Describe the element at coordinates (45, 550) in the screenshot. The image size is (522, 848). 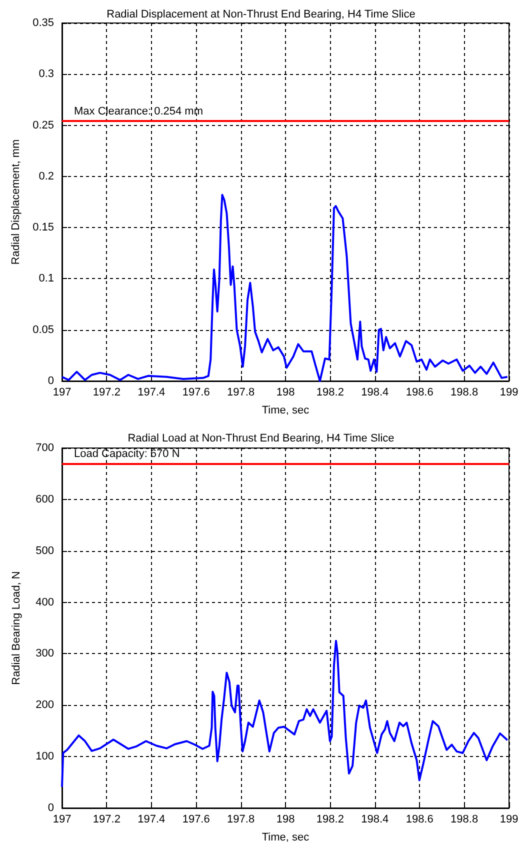
I see `y-tick-label: 500` at that location.